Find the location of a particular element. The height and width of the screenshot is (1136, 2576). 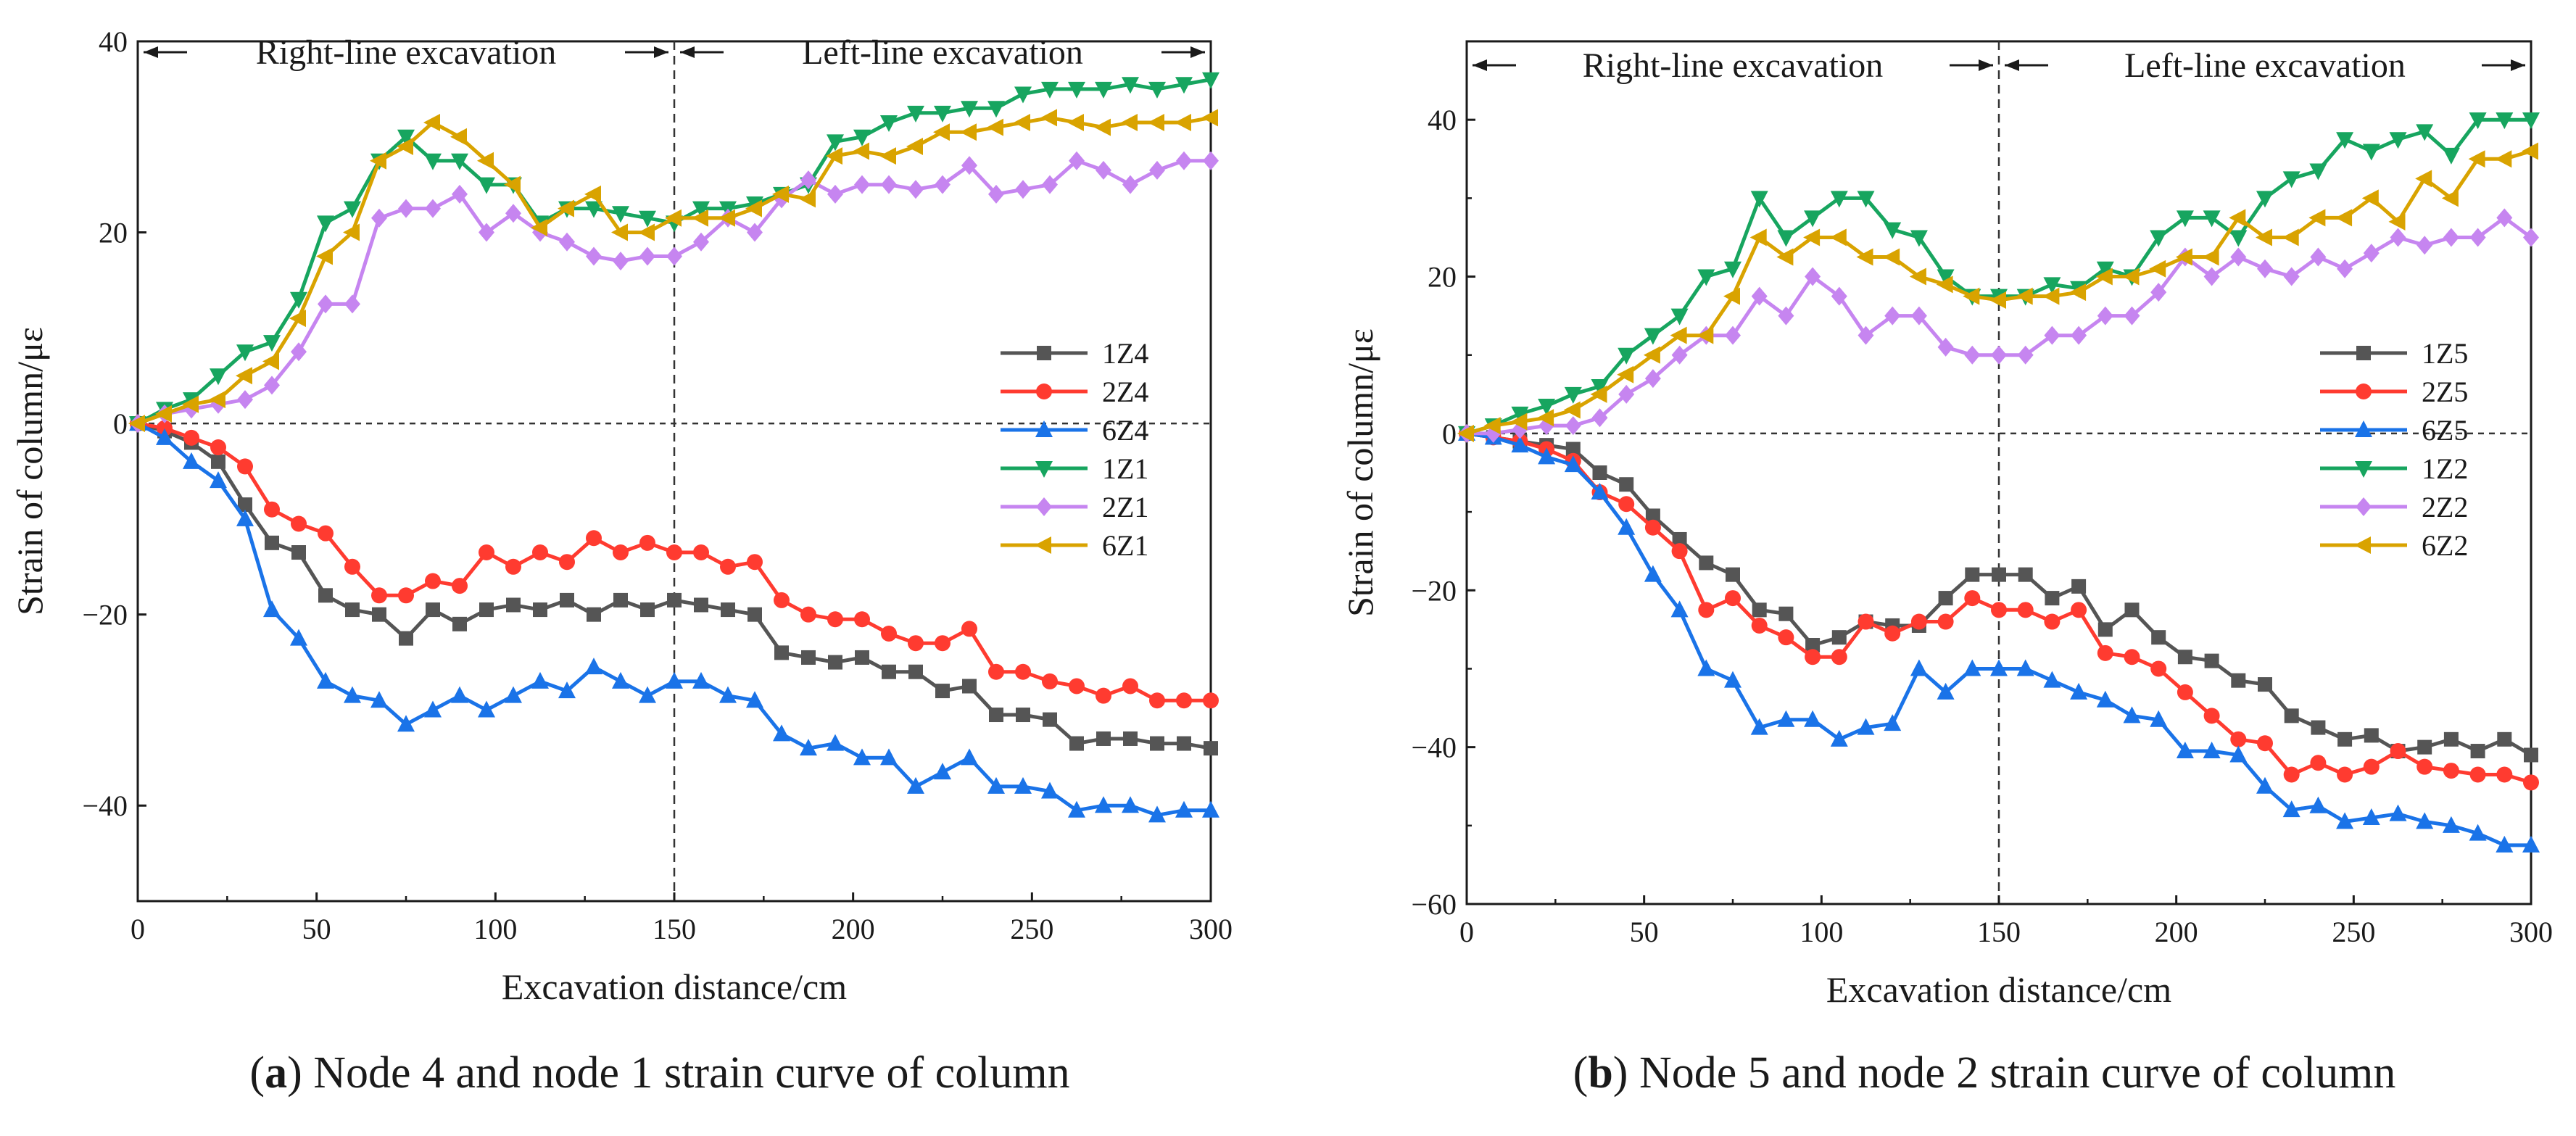

legend-marker-6Z2 is located at coordinates (2363, 545).